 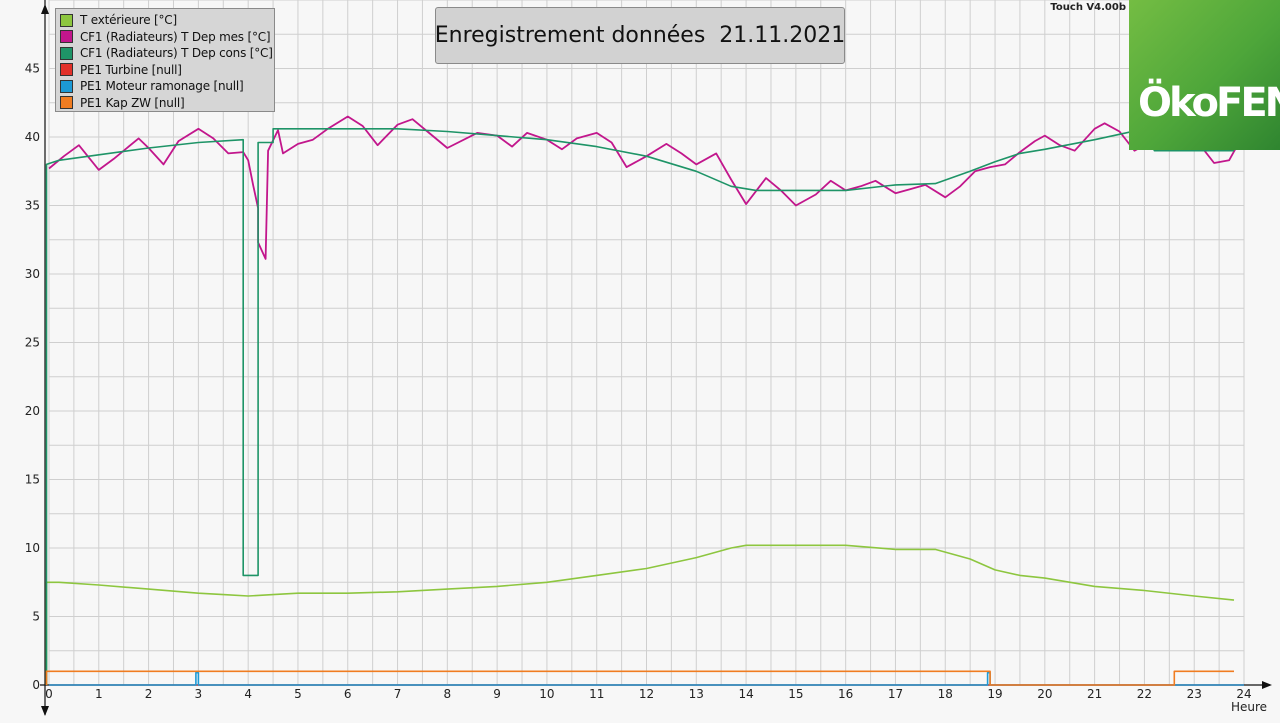 What do you see at coordinates (132, 102) in the screenshot?
I see `legend-label: PE1 Kap ZW [null]` at bounding box center [132, 102].